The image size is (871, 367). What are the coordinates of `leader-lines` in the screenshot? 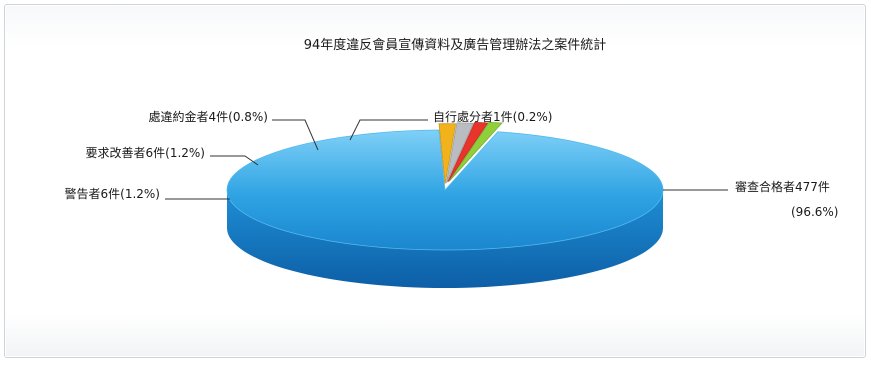 It's located at (446, 159).